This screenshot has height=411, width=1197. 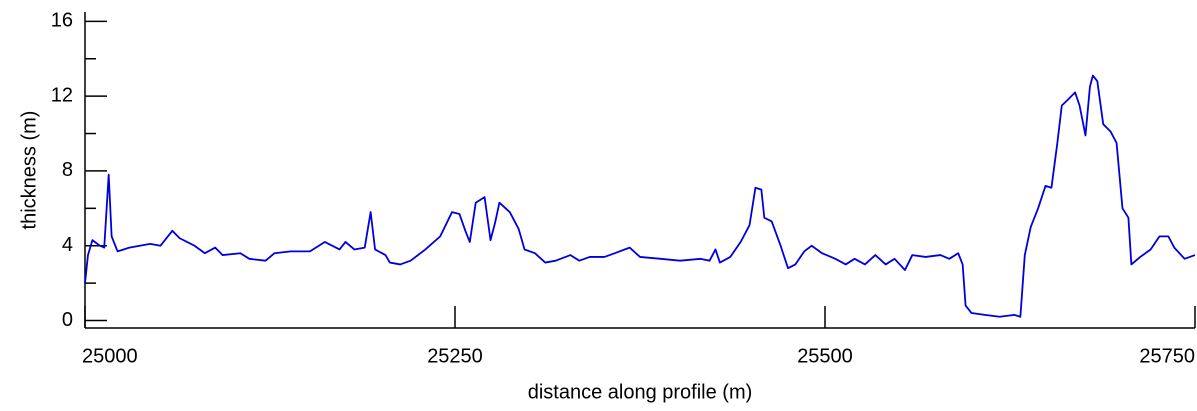 What do you see at coordinates (110, 356) in the screenshot?
I see `x-tick-label: 25000` at bounding box center [110, 356].